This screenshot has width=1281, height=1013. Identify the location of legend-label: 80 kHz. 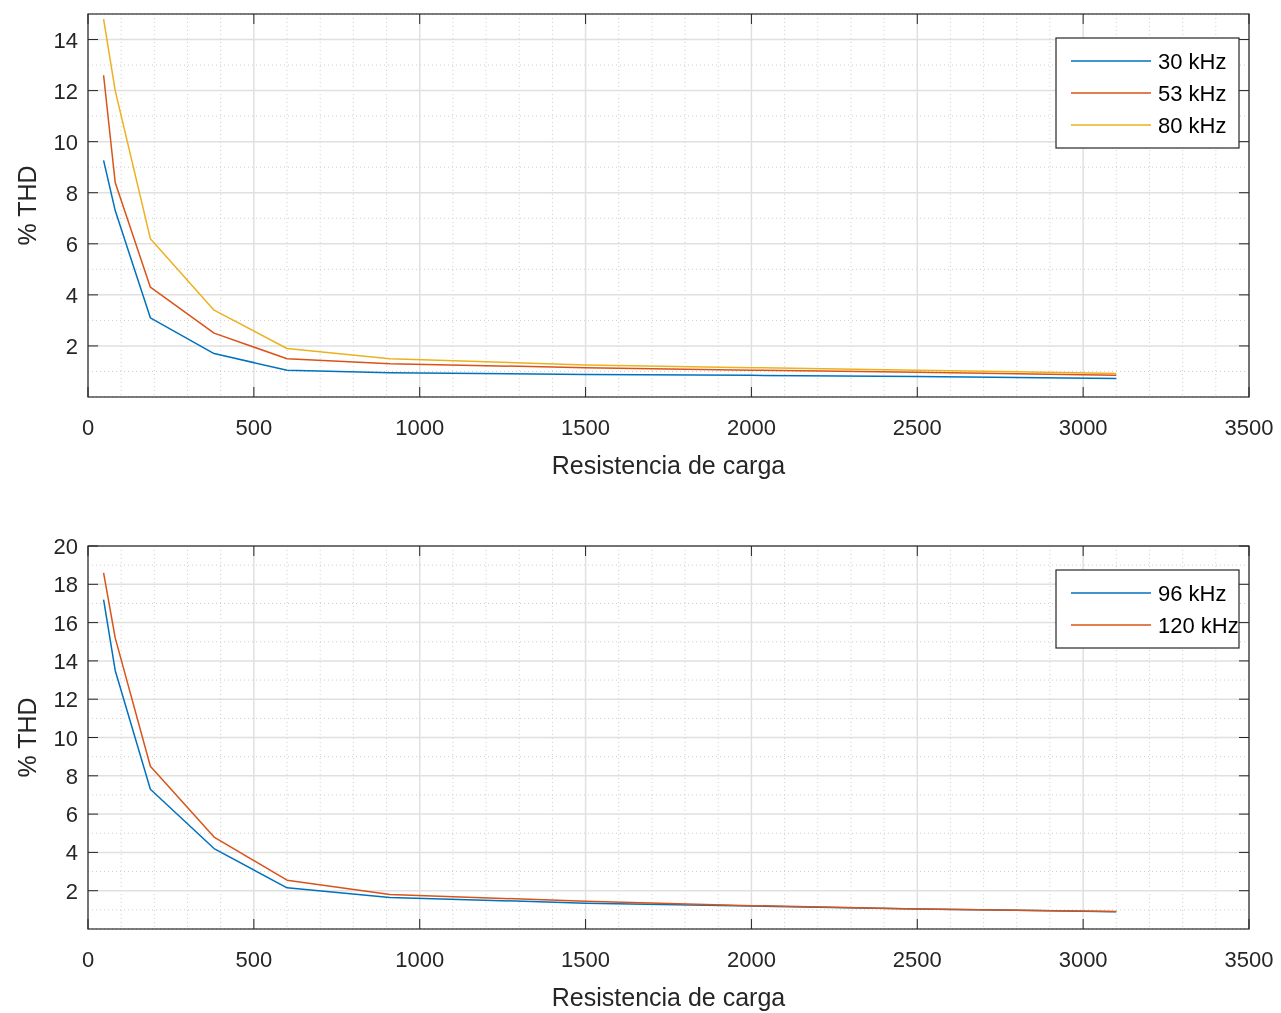
(1192, 125).